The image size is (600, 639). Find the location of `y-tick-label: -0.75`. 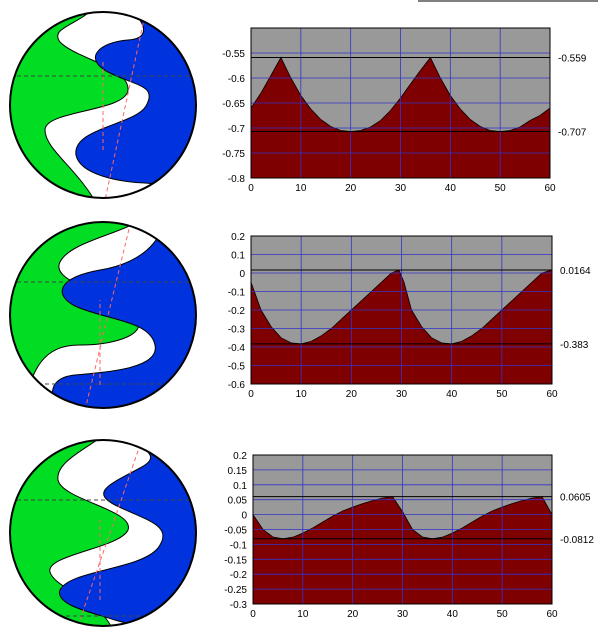

y-tick-label: -0.75 is located at coordinates (233, 154).